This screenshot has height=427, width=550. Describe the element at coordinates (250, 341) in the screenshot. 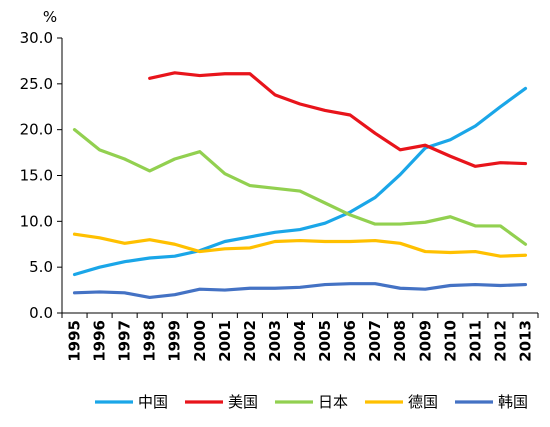

I see `x-tick-label: 2002` at that location.